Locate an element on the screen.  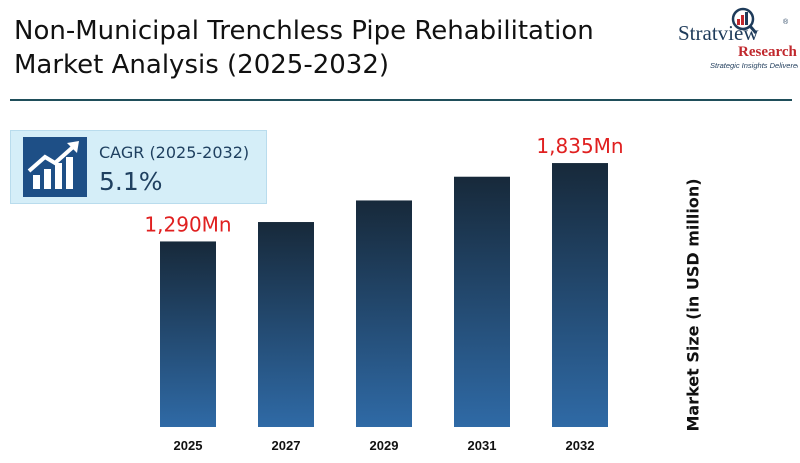
bar-2029 is located at coordinates (384, 313).